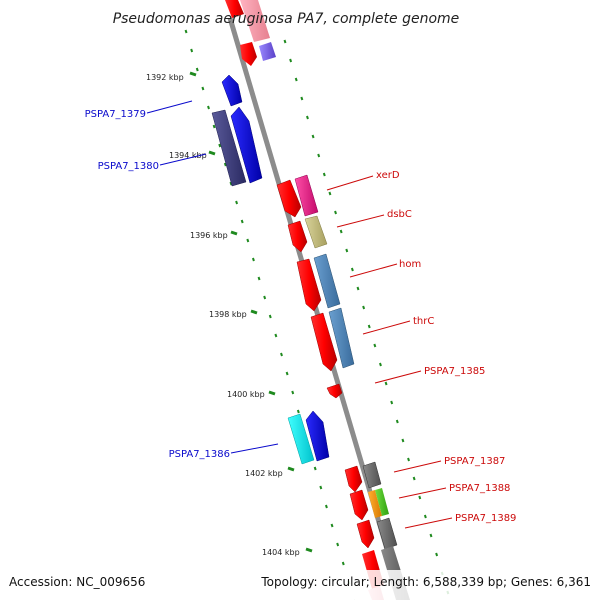 This screenshot has height=600, width=600. What do you see at coordinates (228, 314) in the screenshot?
I see `tick-label-1398: 1398 kbp` at bounding box center [228, 314].